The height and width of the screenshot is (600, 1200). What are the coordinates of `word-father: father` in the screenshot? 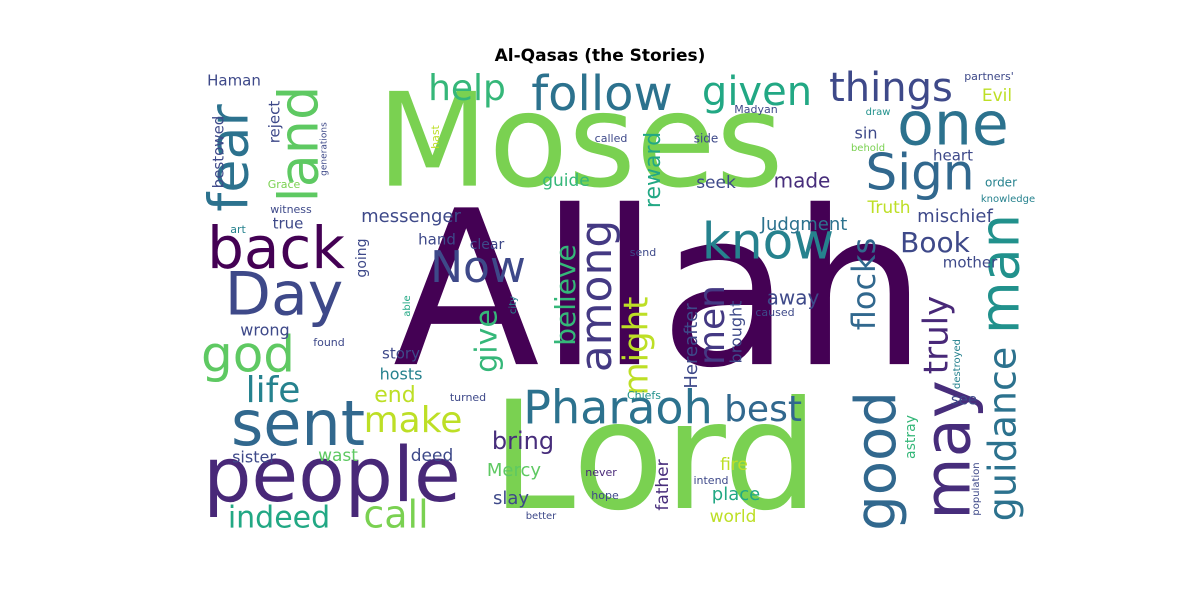 It's located at (663, 484).